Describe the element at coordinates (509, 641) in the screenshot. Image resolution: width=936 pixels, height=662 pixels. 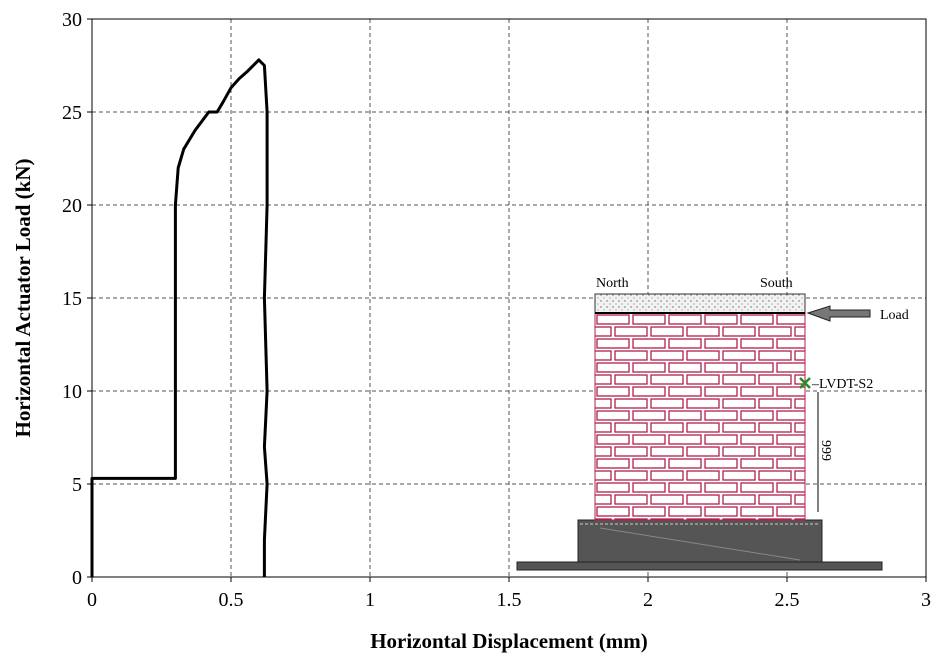
I see `x-axis-label: Horizontal Displacement (mm)` at that location.